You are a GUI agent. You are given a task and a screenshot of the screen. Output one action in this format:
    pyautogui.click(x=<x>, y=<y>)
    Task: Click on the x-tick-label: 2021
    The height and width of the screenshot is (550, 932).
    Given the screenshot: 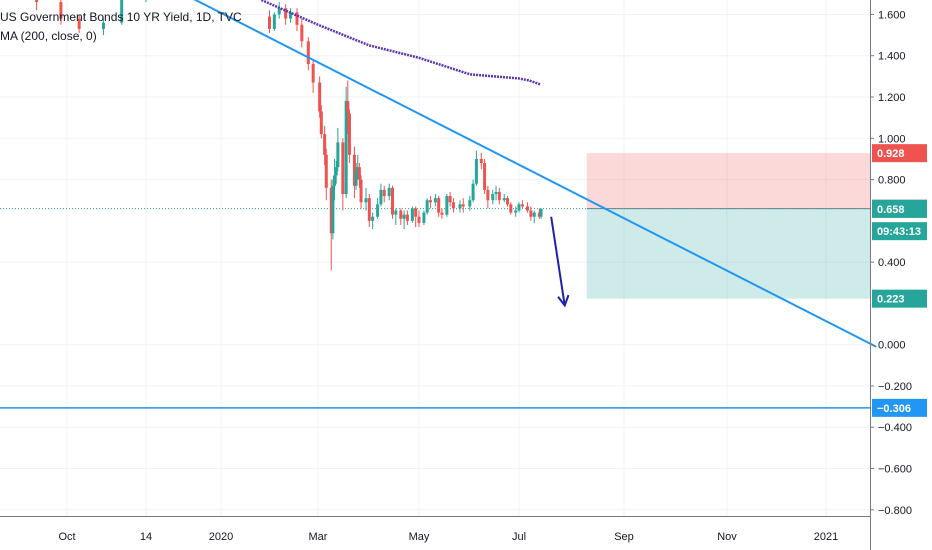 What is the action you would take?
    pyautogui.click(x=826, y=537)
    